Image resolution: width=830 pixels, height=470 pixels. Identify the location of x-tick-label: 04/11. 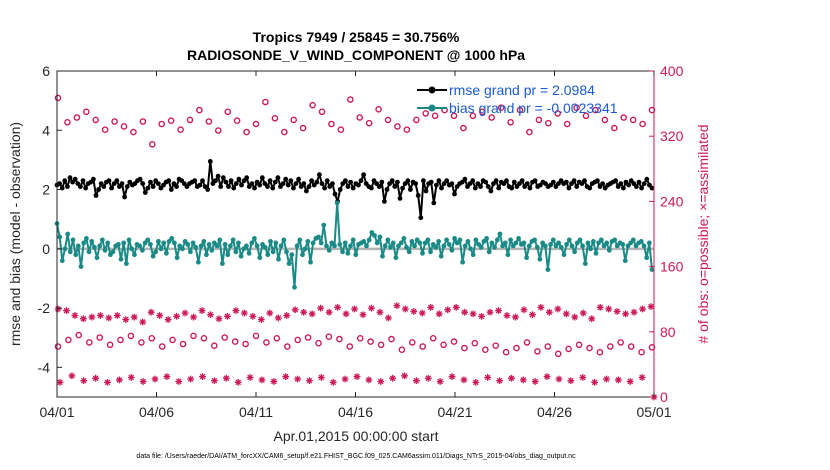
(256, 412).